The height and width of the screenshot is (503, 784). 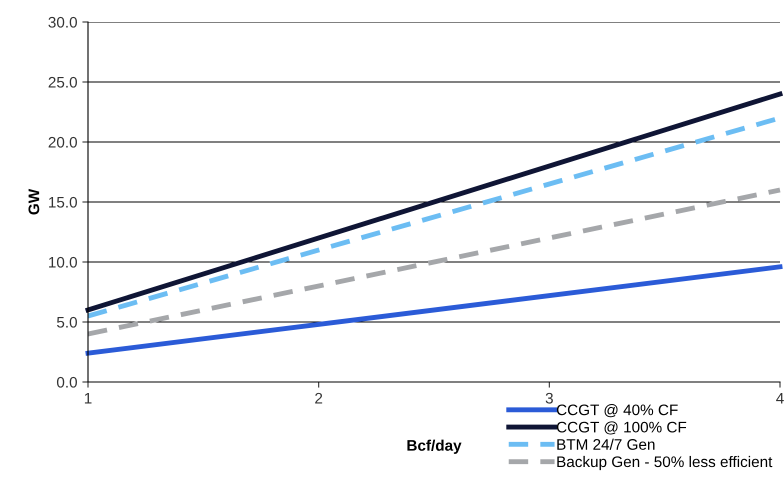 What do you see at coordinates (62, 82) in the screenshot?
I see `y-tick-label: 25.0` at bounding box center [62, 82].